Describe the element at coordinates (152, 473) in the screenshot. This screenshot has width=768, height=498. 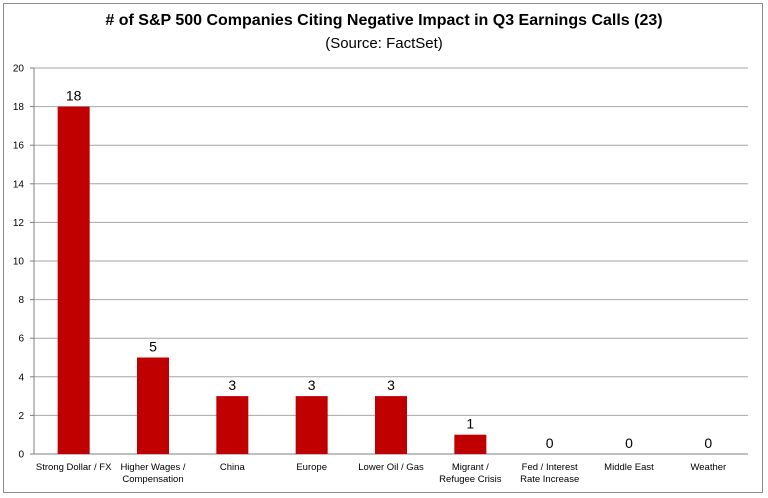
I see `x-category-label: Higher Wages / Compensation` at that location.